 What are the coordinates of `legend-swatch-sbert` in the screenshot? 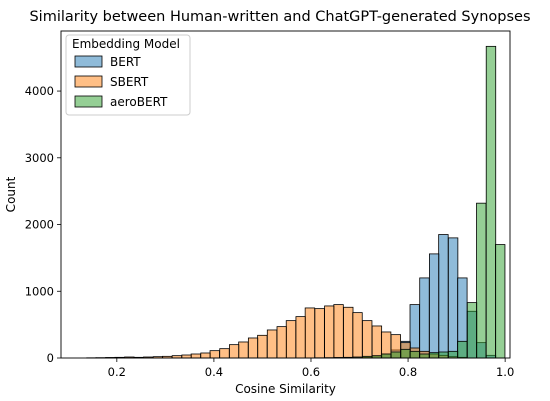 It's located at (88, 81).